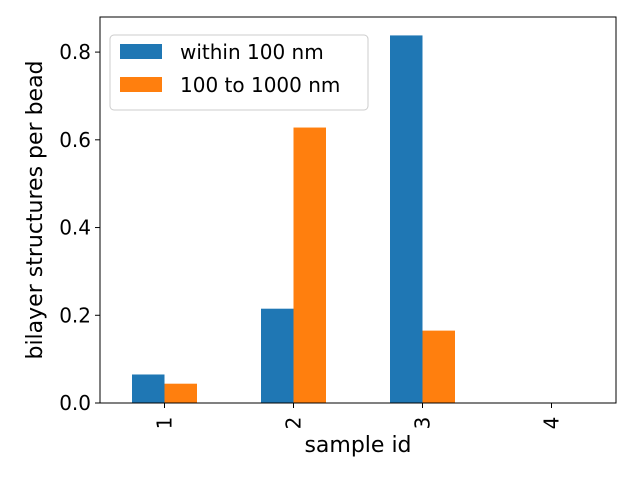  I want to click on y-axis-ticks: 0.0 0.2 0.4 0.6 0.8, so click(79, 227).